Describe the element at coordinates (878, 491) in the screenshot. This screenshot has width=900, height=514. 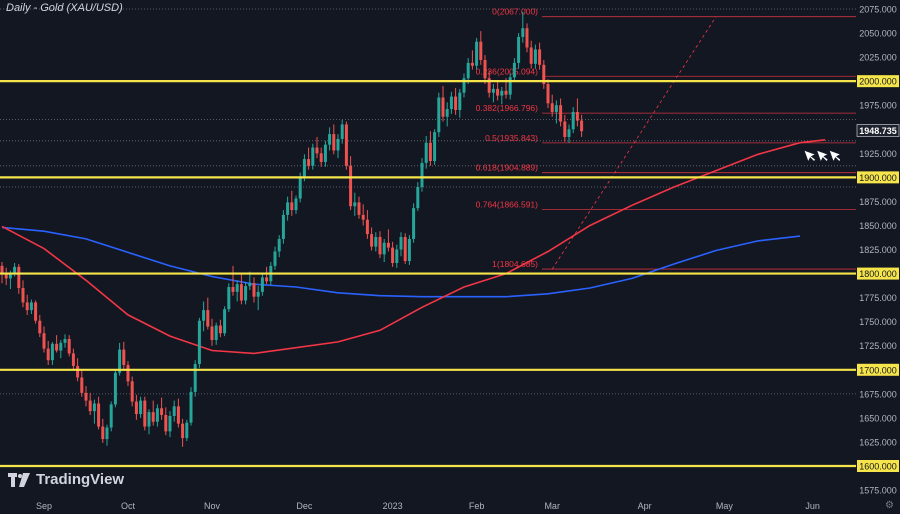
I see `y-tick-label: 1575.000` at that location.